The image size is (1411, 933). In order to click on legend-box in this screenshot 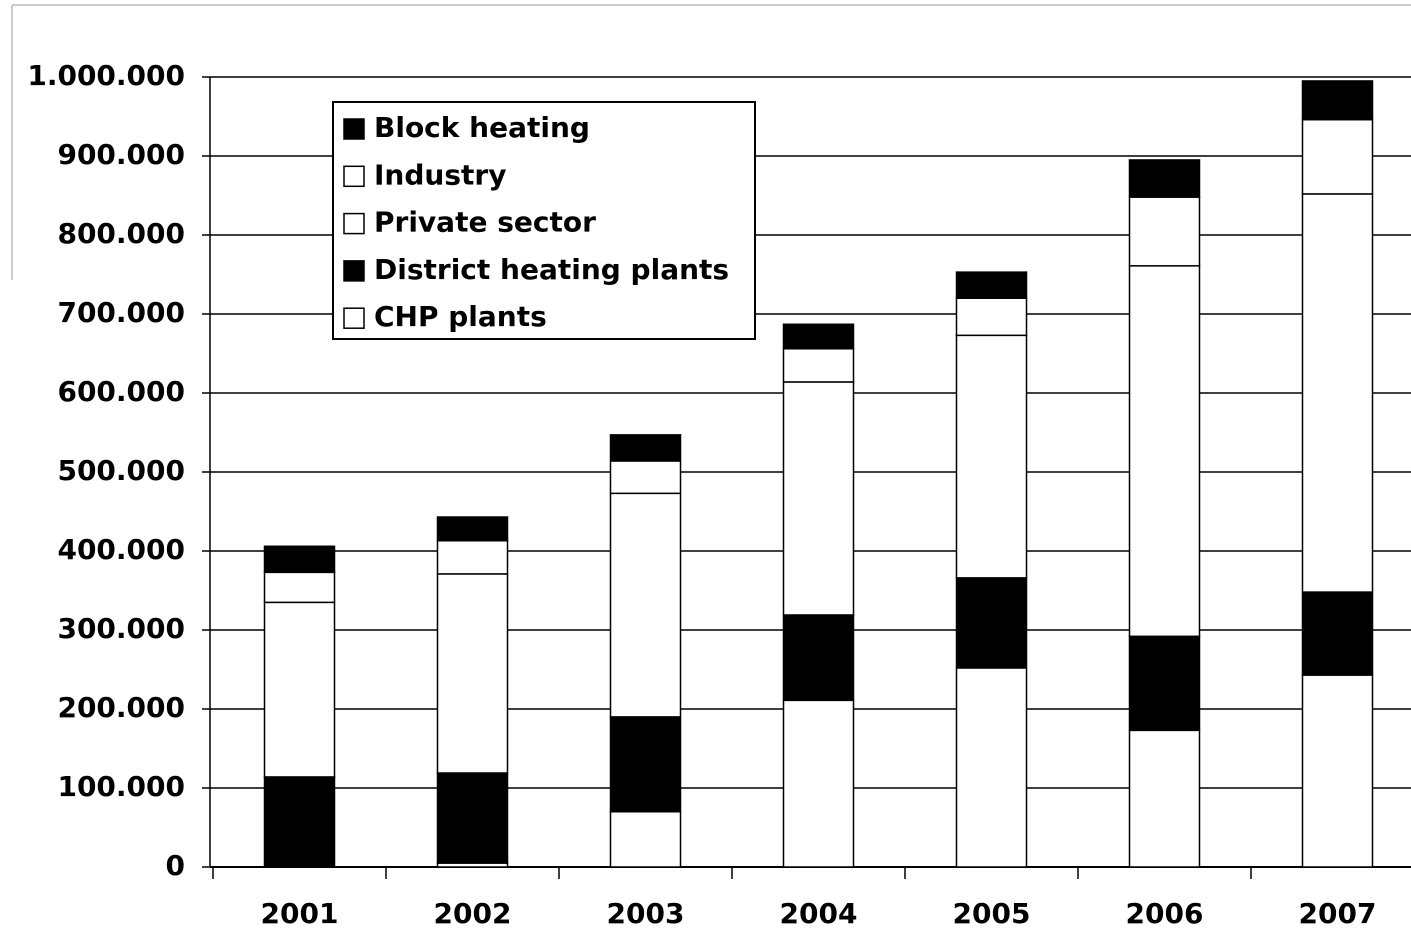, I will do `click(544, 220)`.